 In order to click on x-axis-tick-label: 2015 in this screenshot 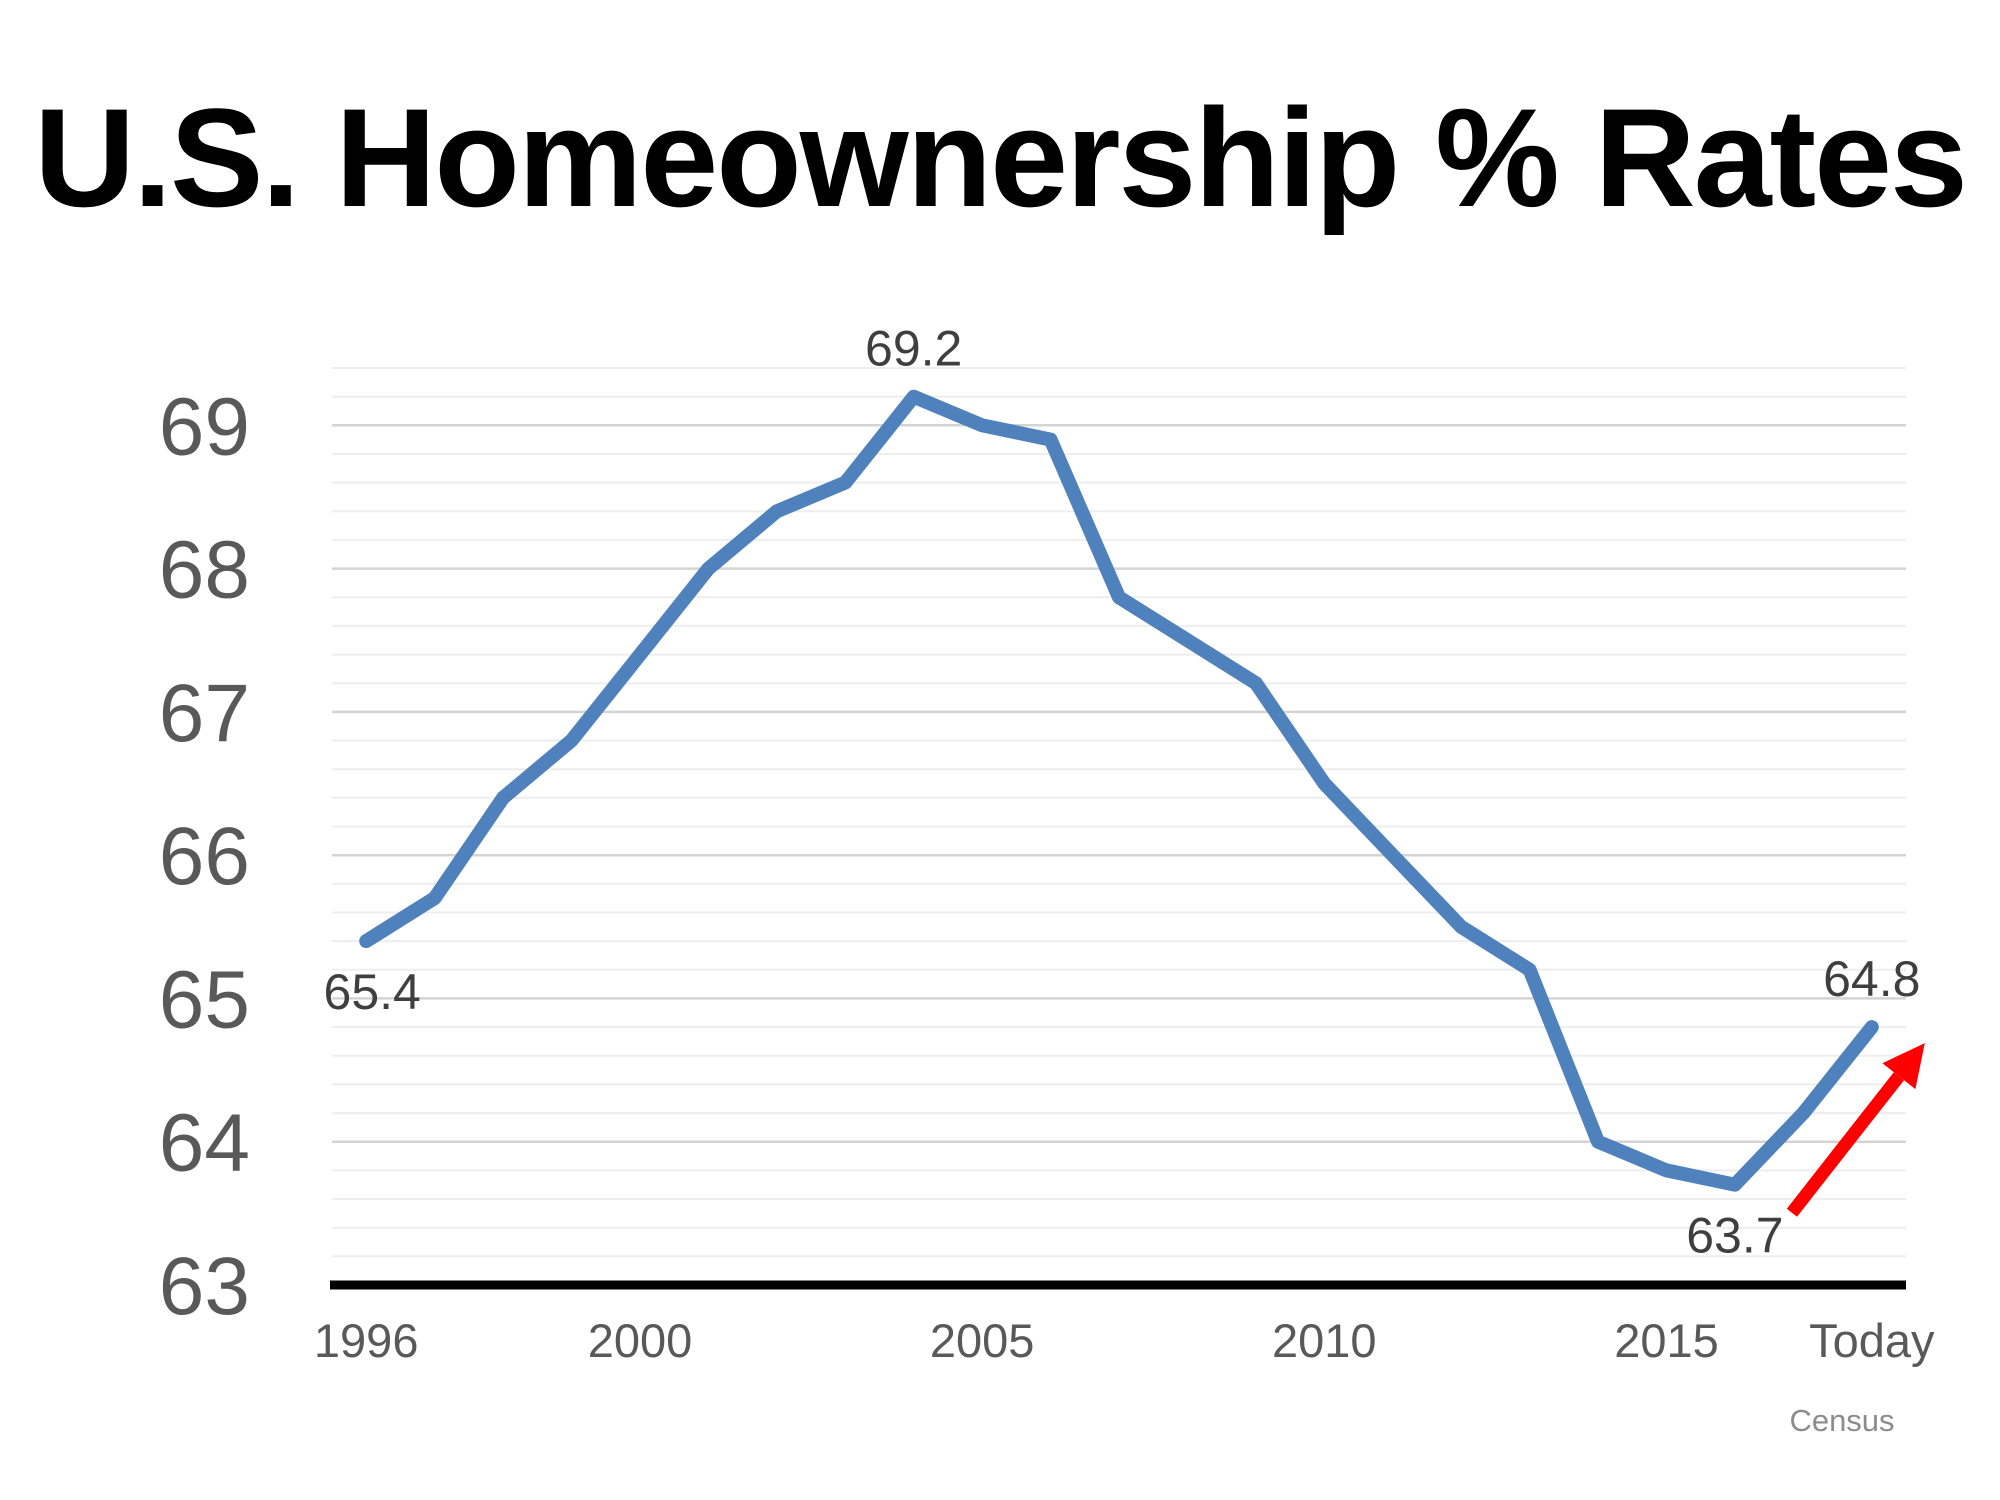, I will do `click(1666, 1340)`.